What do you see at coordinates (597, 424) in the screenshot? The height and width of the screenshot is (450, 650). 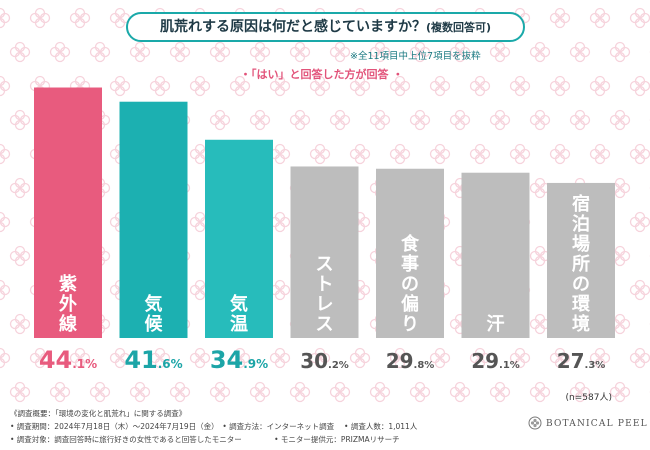 I see `logo-text: BOTANICAL PEEL` at bounding box center [597, 424].